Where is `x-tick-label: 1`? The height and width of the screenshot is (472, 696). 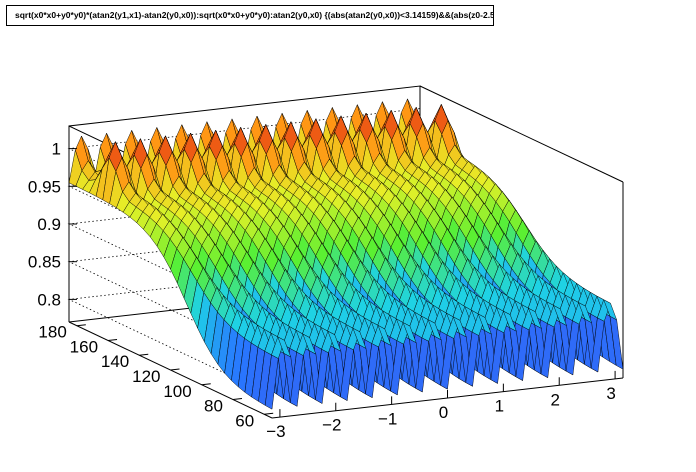 x-tick-label: 1 is located at coordinates (499, 406).